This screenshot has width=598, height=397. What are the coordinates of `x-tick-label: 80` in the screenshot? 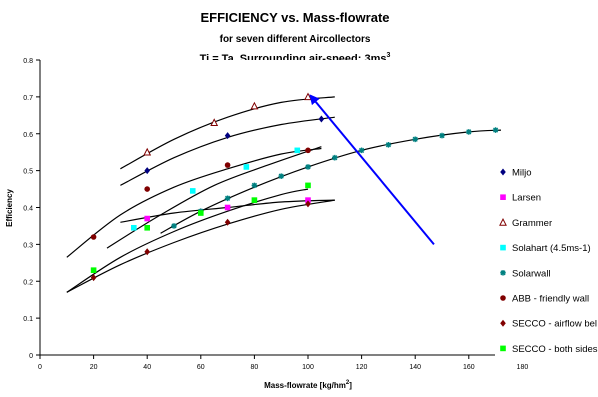 It's located at (255, 367).